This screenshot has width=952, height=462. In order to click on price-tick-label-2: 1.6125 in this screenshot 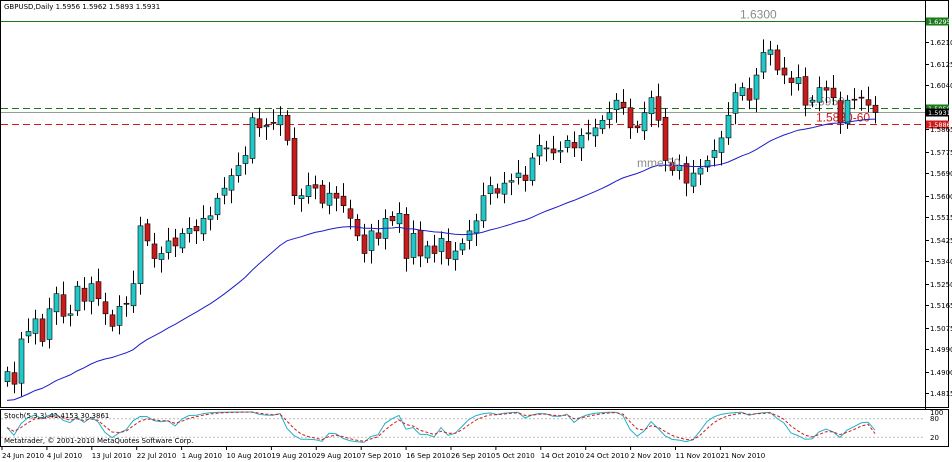, I will do `click(941, 65)`.